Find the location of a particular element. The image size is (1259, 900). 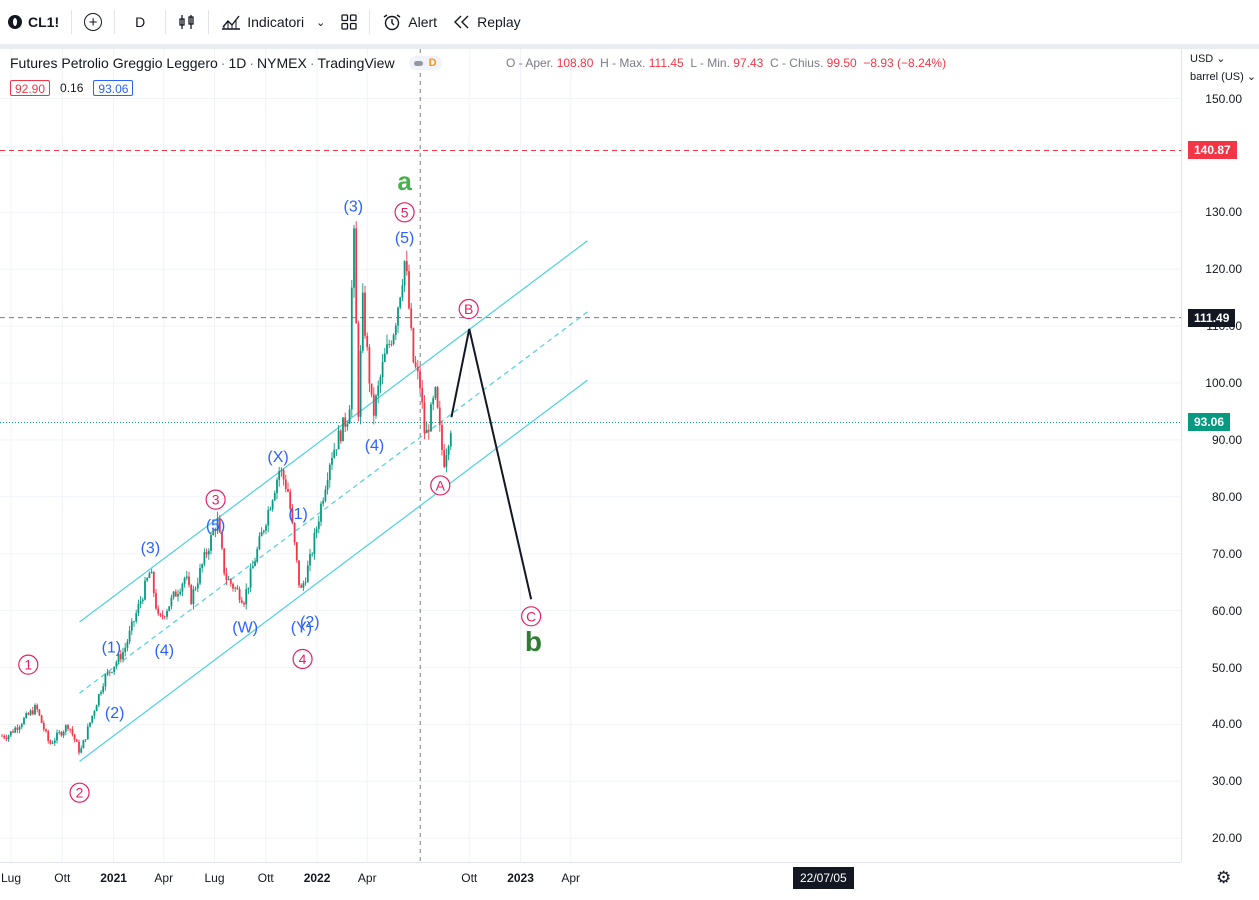

wave-label-blue: (Y) is located at coordinates (301, 628).